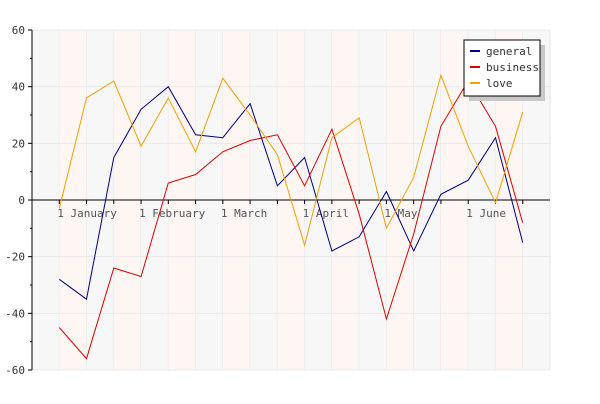 Image resolution: width=600 pixels, height=404 pixels. Describe the element at coordinates (486, 213) in the screenshot. I see `x-tick-label: 1 June` at that location.